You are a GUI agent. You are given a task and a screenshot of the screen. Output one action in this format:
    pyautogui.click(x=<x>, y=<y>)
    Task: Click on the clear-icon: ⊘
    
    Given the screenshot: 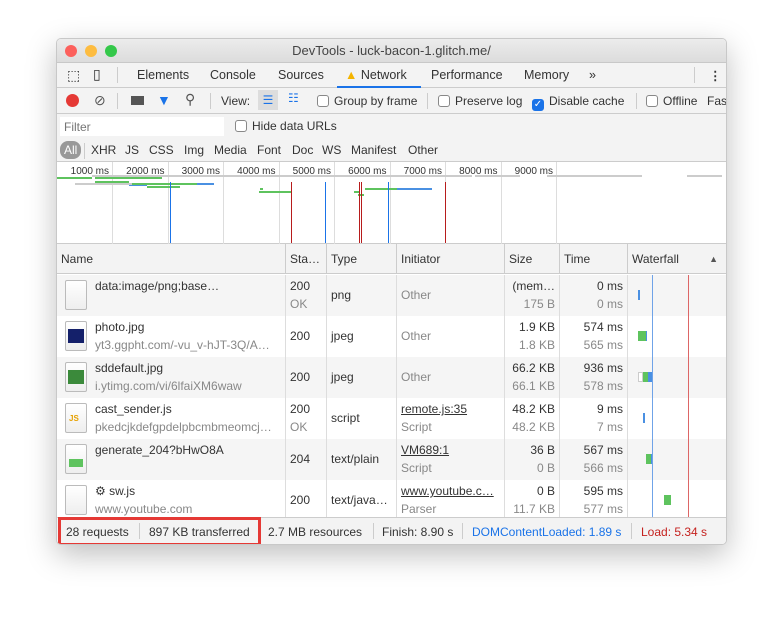 What is the action you would take?
    pyautogui.click(x=100, y=100)
    